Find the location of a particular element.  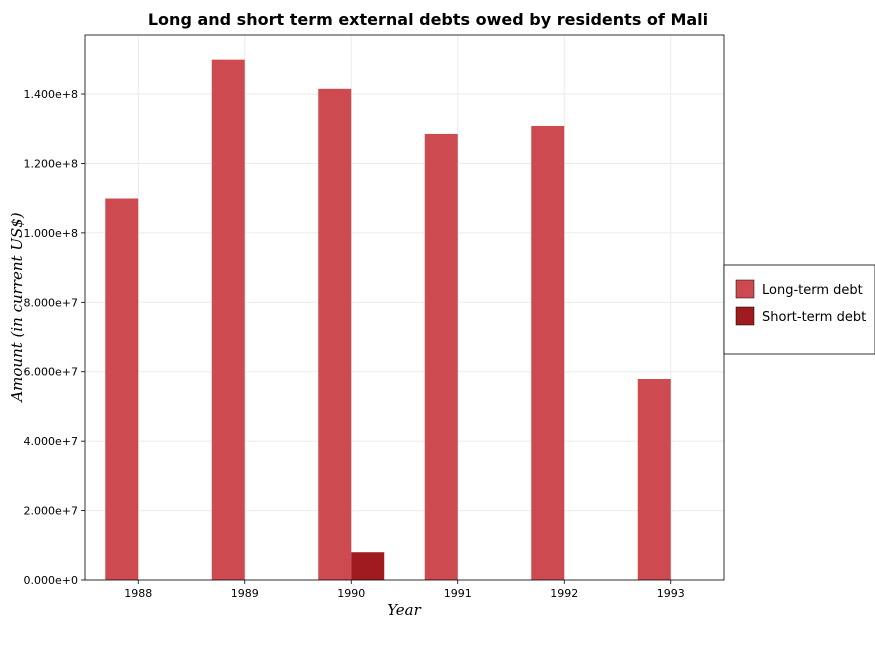

legend-label-short-term: Short-term debt is located at coordinates (814, 317).